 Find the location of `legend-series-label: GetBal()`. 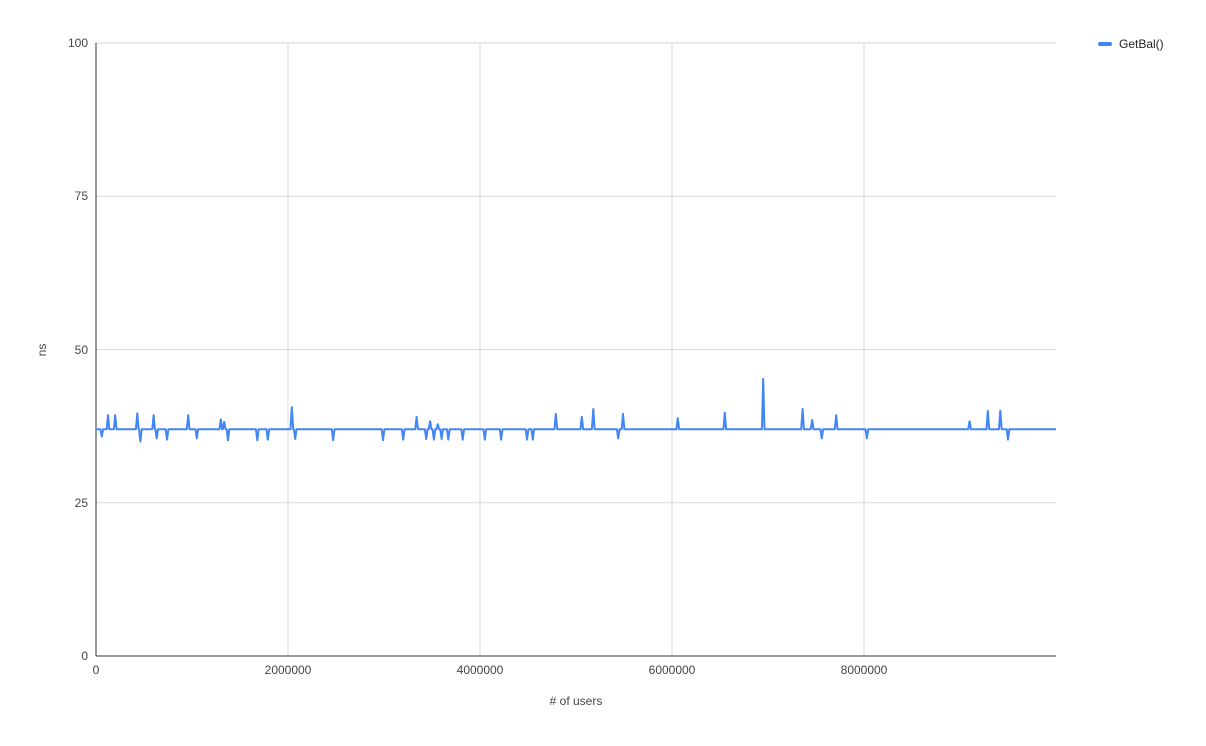

legend-series-label: GetBal() is located at coordinates (1141, 44).